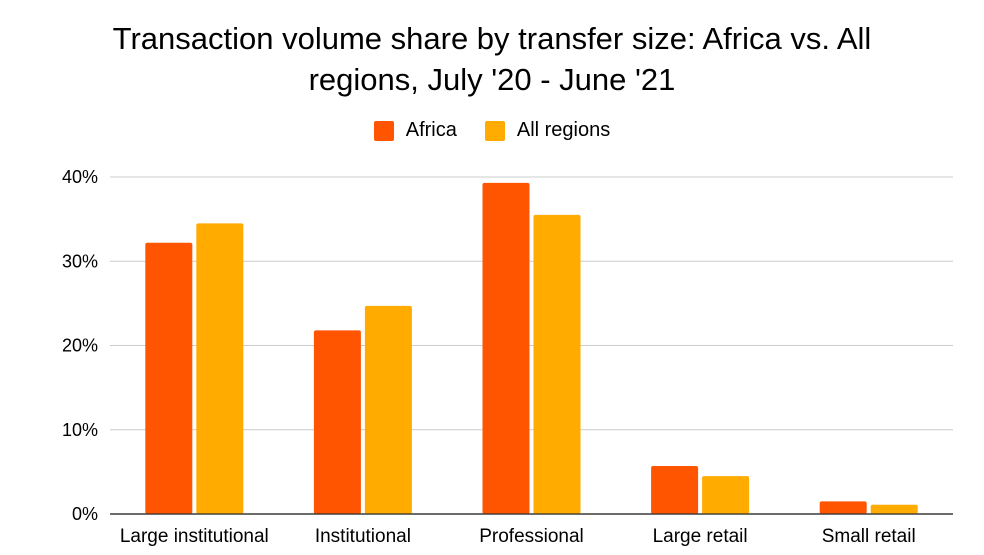  I want to click on legend-swatch-africa, so click(383, 130).